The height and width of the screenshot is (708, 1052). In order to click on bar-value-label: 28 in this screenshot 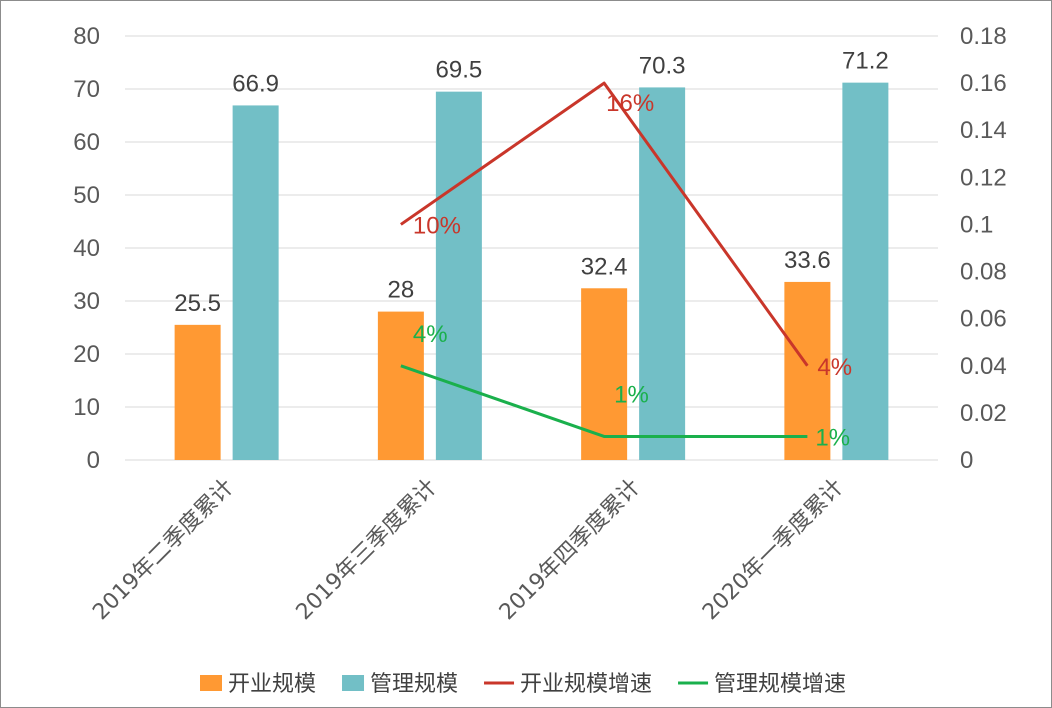, I will do `click(401, 290)`.